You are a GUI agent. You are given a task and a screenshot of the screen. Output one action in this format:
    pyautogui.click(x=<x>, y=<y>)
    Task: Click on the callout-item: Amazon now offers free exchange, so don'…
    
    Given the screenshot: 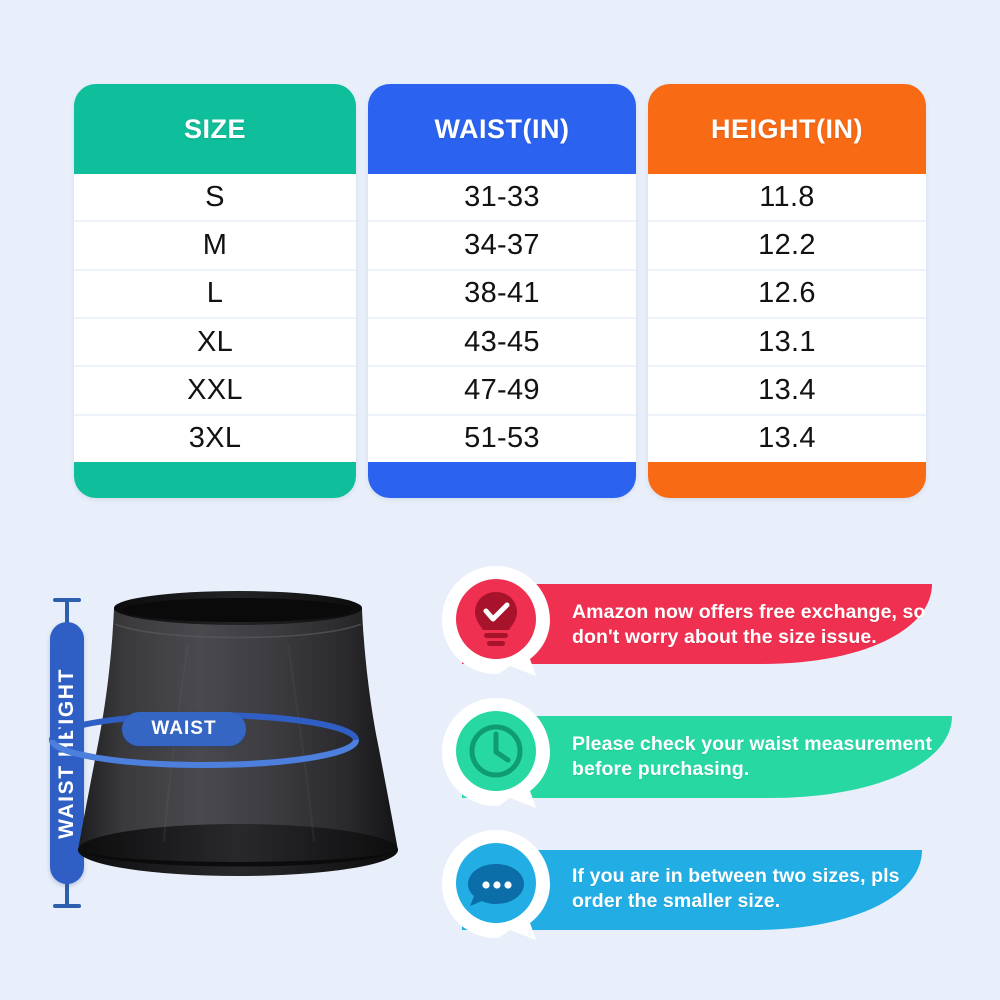 What is the action you would take?
    pyautogui.click(x=710, y=620)
    